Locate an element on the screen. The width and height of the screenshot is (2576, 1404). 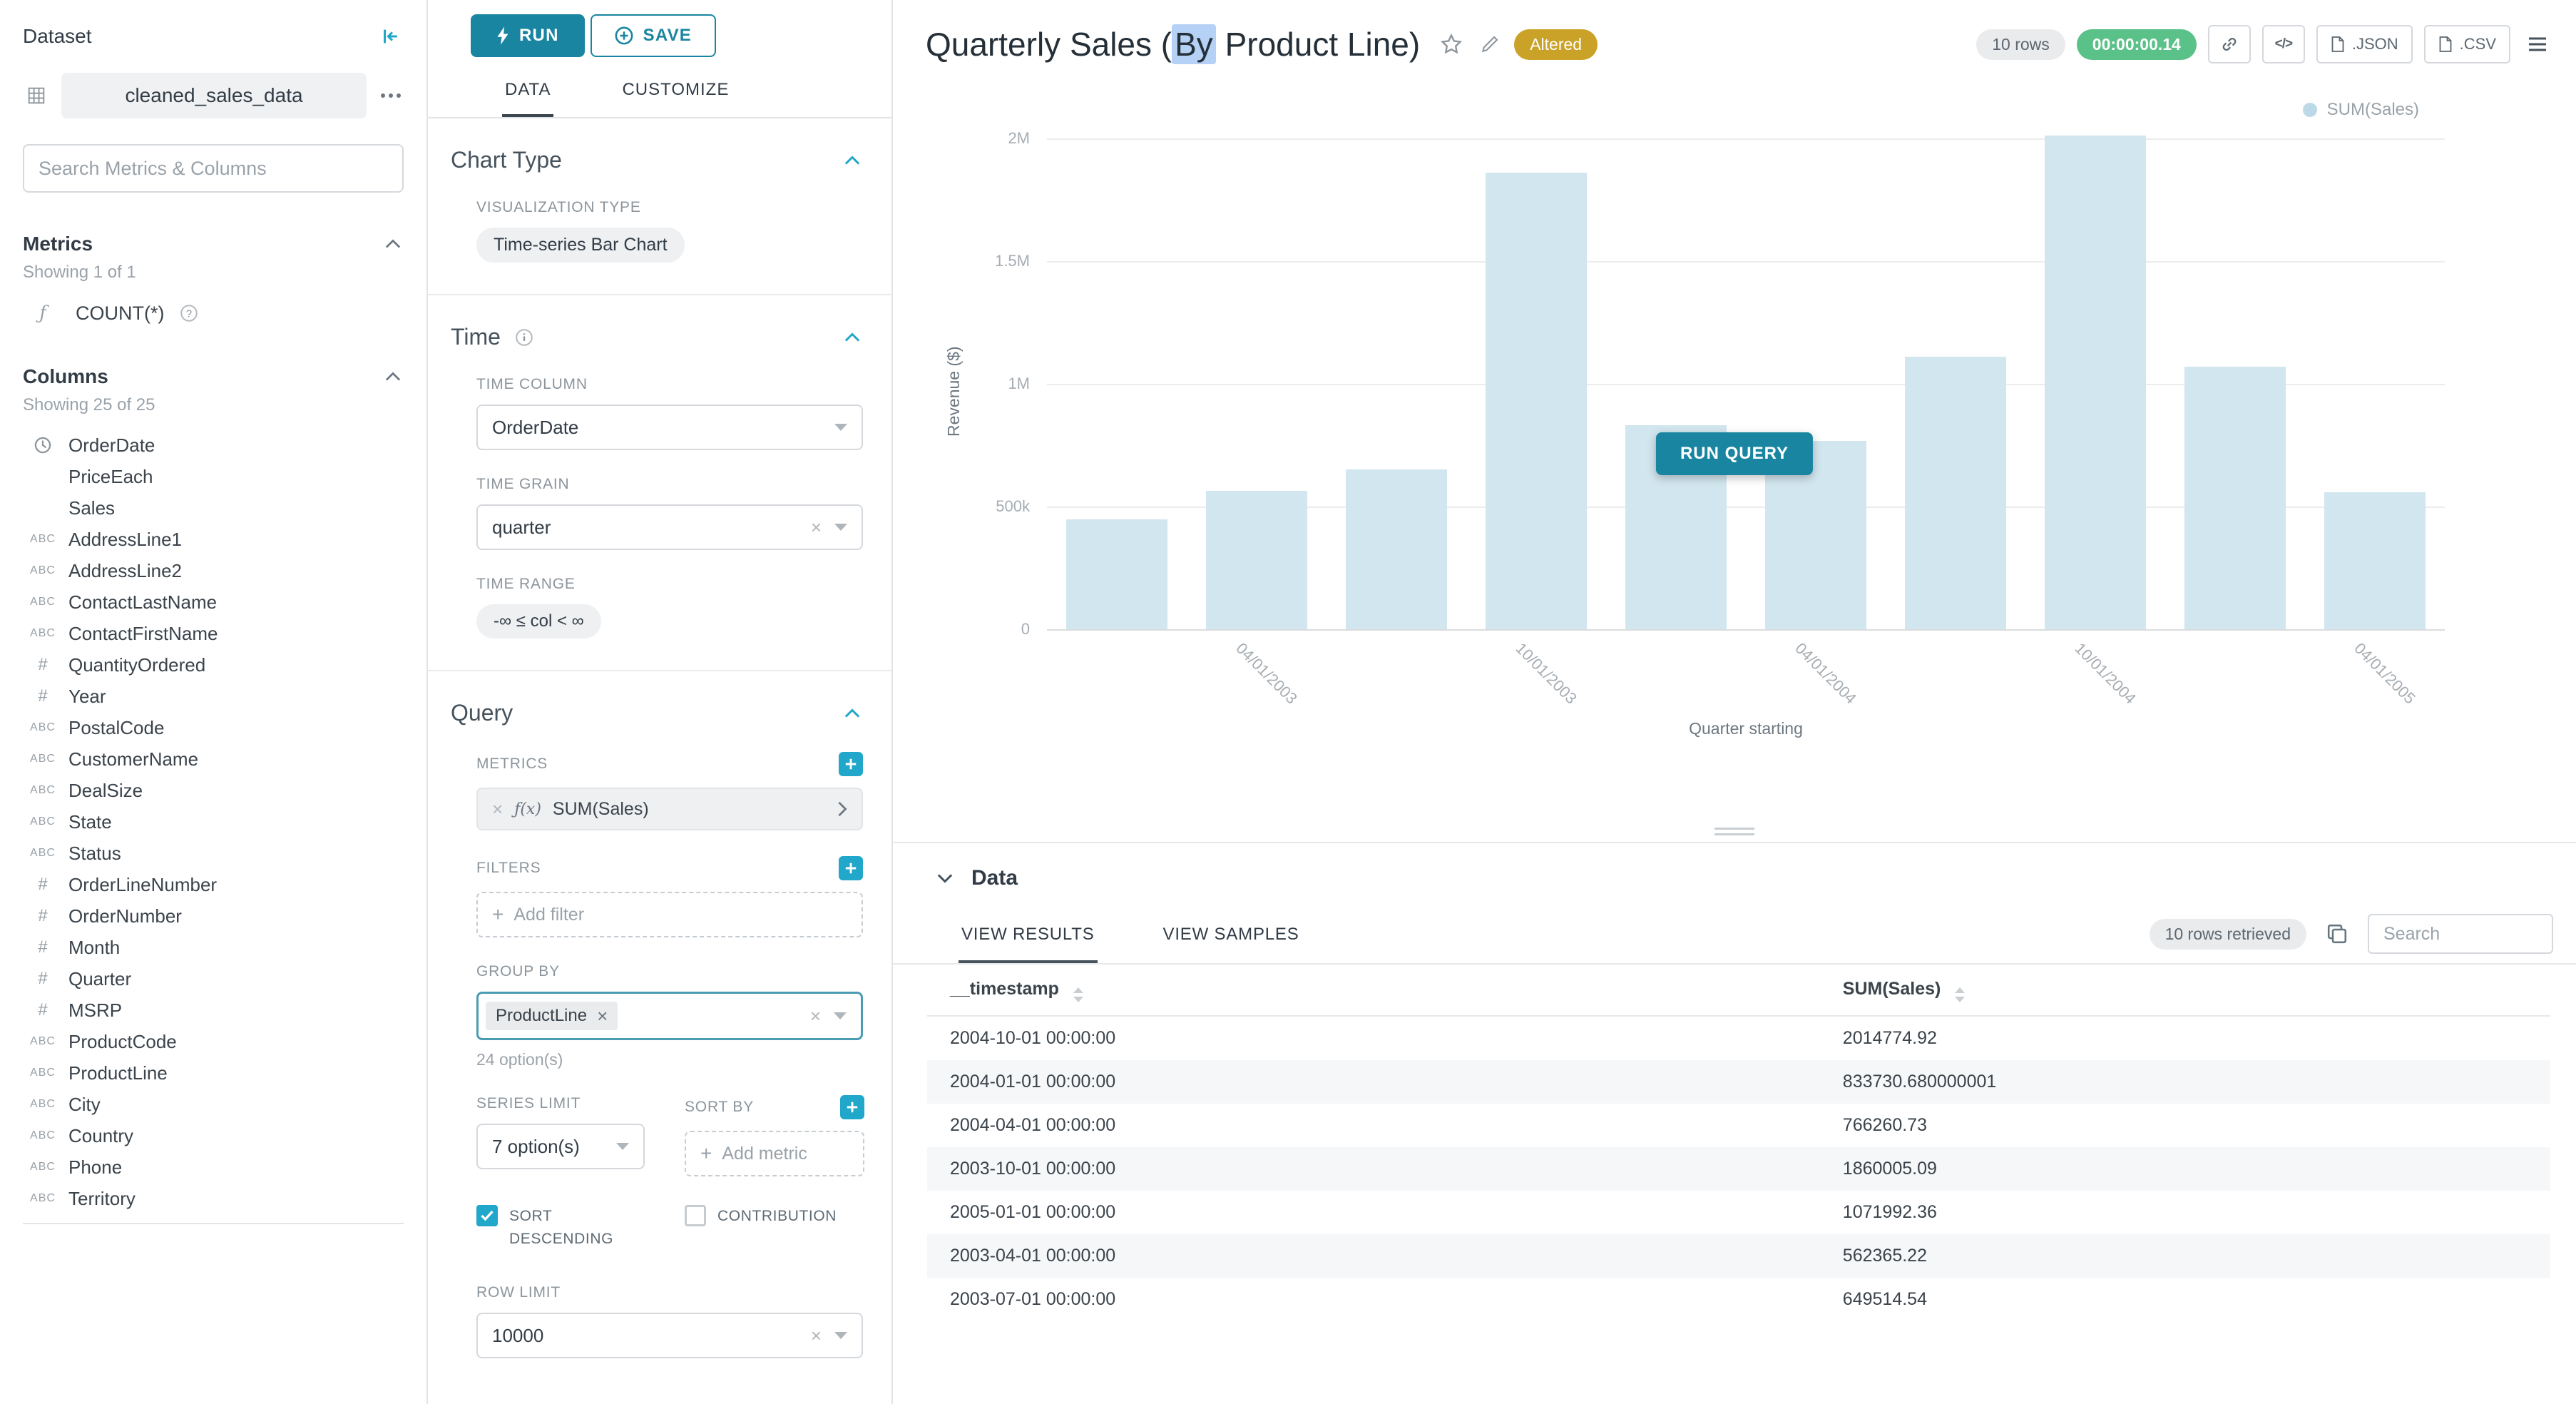
menu-icon is located at coordinates (2537, 44).